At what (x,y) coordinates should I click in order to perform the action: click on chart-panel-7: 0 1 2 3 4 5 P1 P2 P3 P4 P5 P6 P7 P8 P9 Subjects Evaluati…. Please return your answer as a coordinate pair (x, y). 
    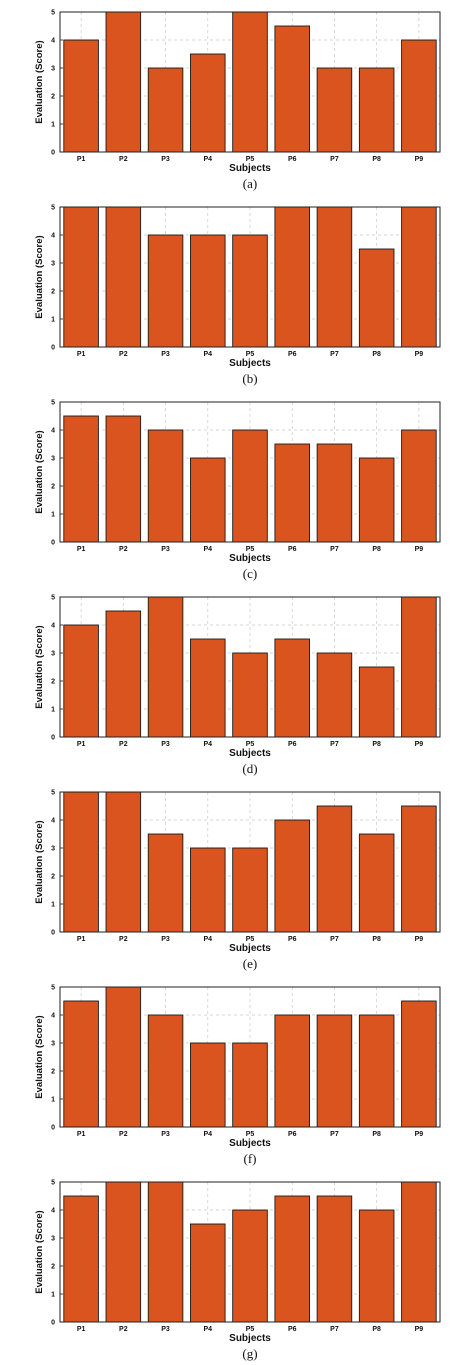
    Looking at the image, I should click on (237, 1270).